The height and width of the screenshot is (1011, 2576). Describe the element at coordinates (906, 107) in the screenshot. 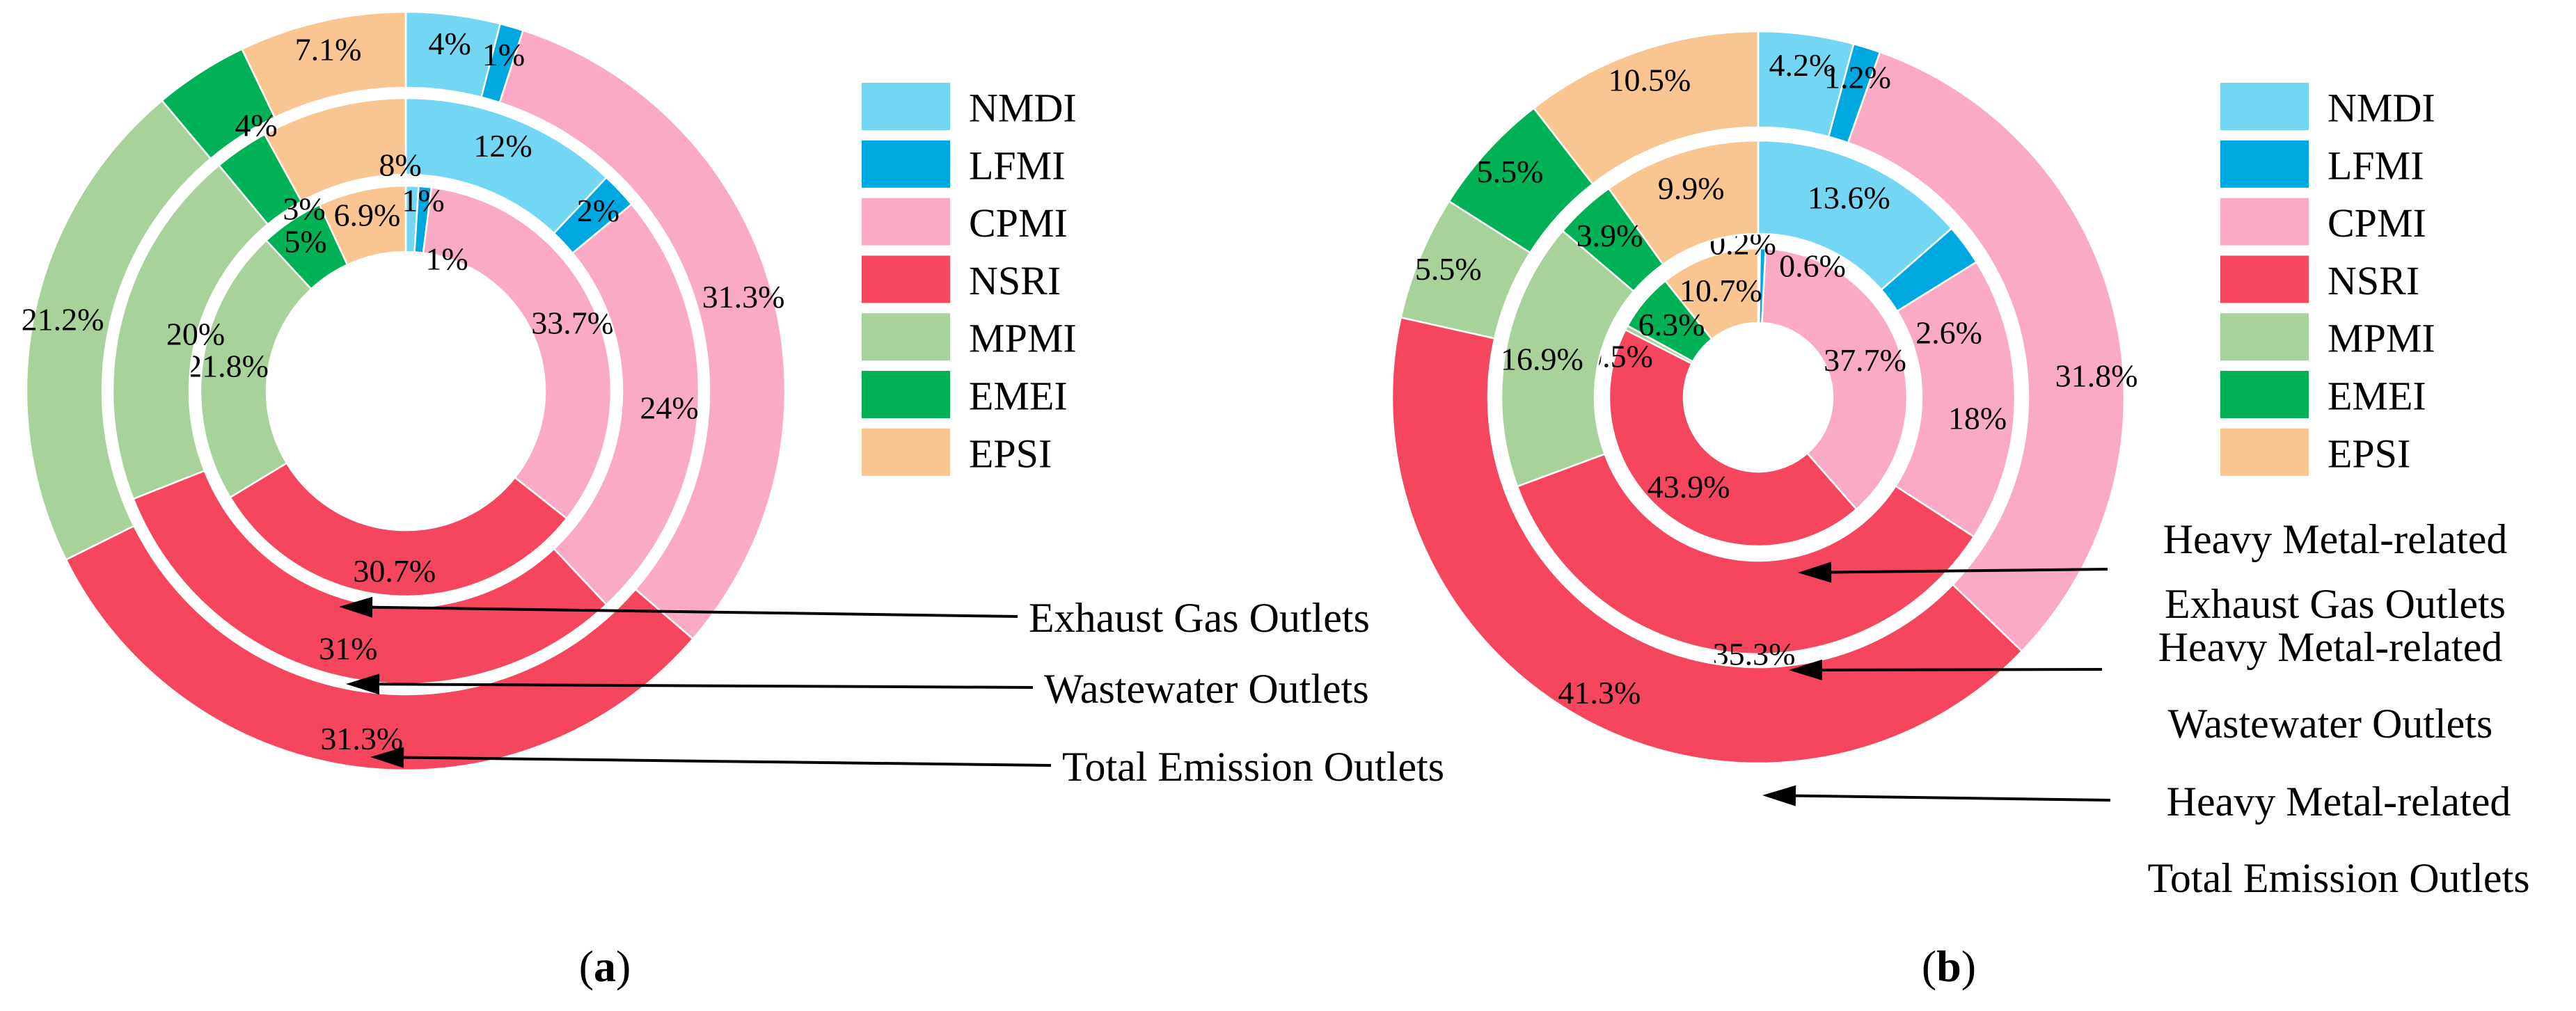

I see `legend-swatch-NMDI-a` at that location.